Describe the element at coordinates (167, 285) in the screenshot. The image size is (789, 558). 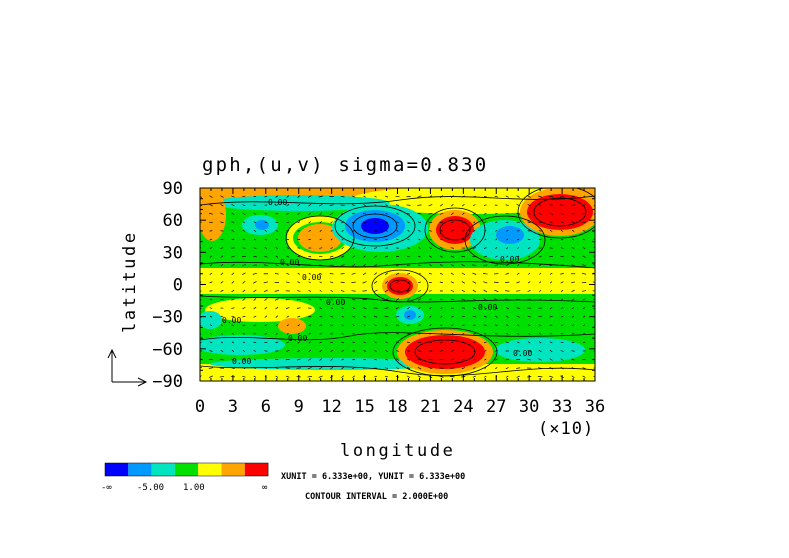
I see `y-tick-labels: −90 −60 −30 0 30 60 90` at that location.